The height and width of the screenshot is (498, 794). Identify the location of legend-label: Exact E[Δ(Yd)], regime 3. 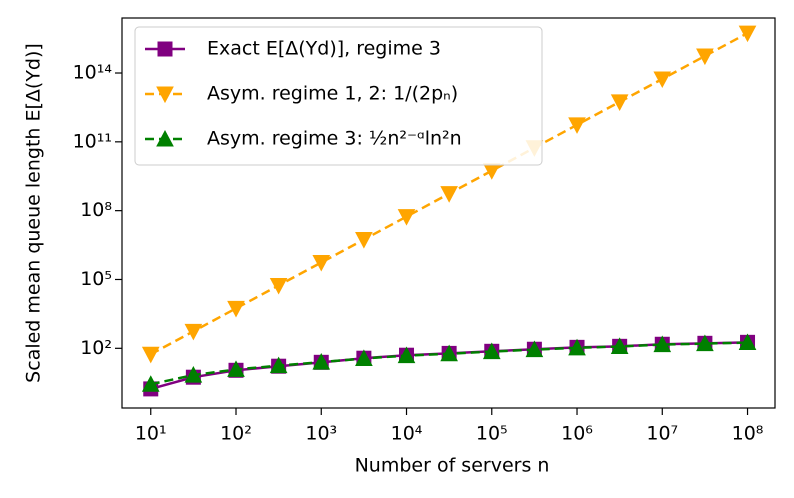
(324, 49).